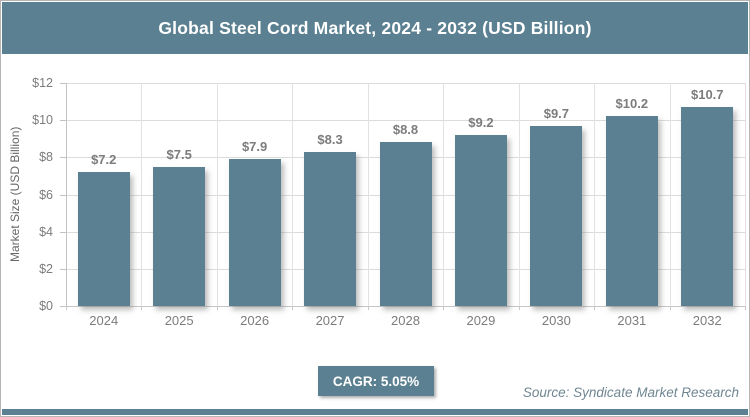 The width and height of the screenshot is (750, 417). Describe the element at coordinates (375, 412) in the screenshot. I see `bottom-accent-bar` at that location.